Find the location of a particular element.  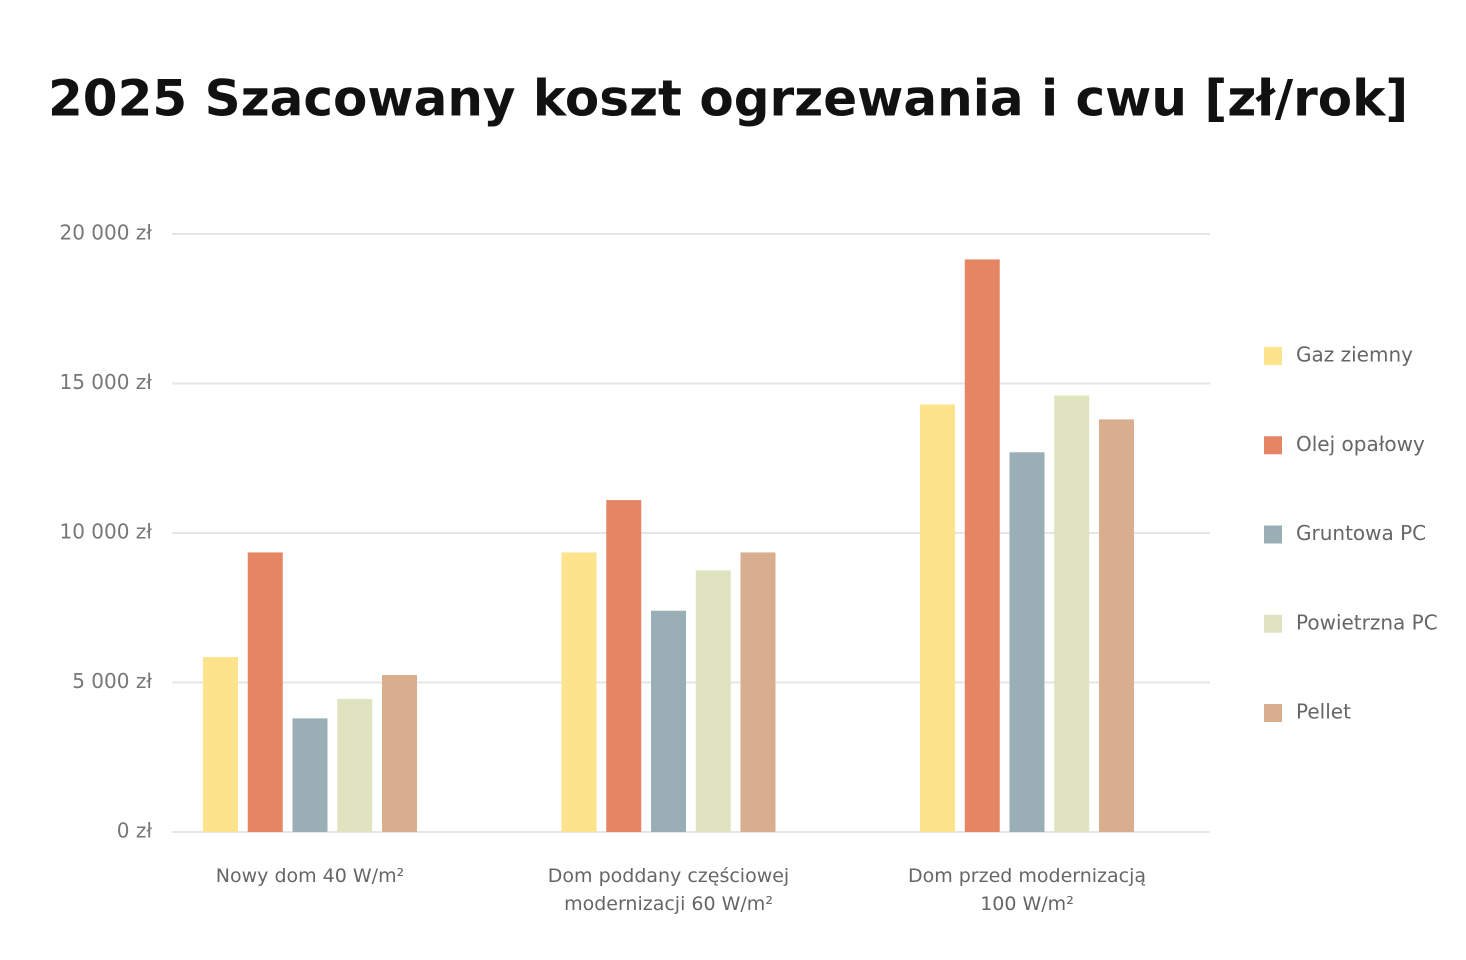

legend-label: Gaz ziemny is located at coordinates (1354, 355).